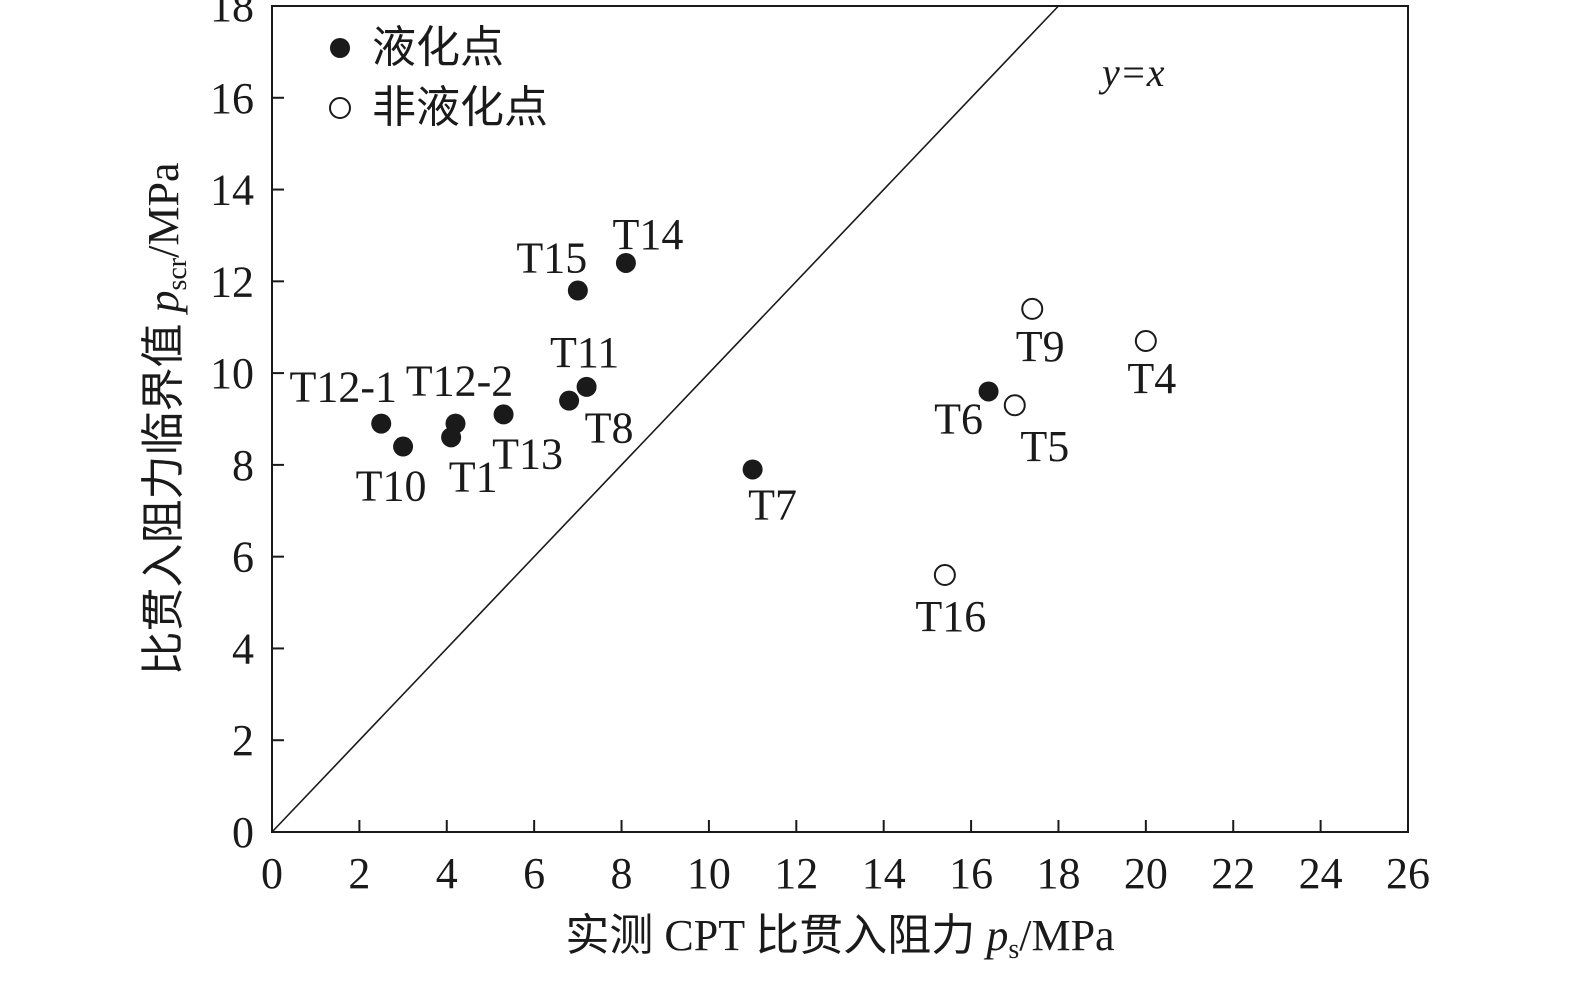 The height and width of the screenshot is (982, 1575). Describe the element at coordinates (447, 873) in the screenshot. I see `x-tick-label: 4` at that location.